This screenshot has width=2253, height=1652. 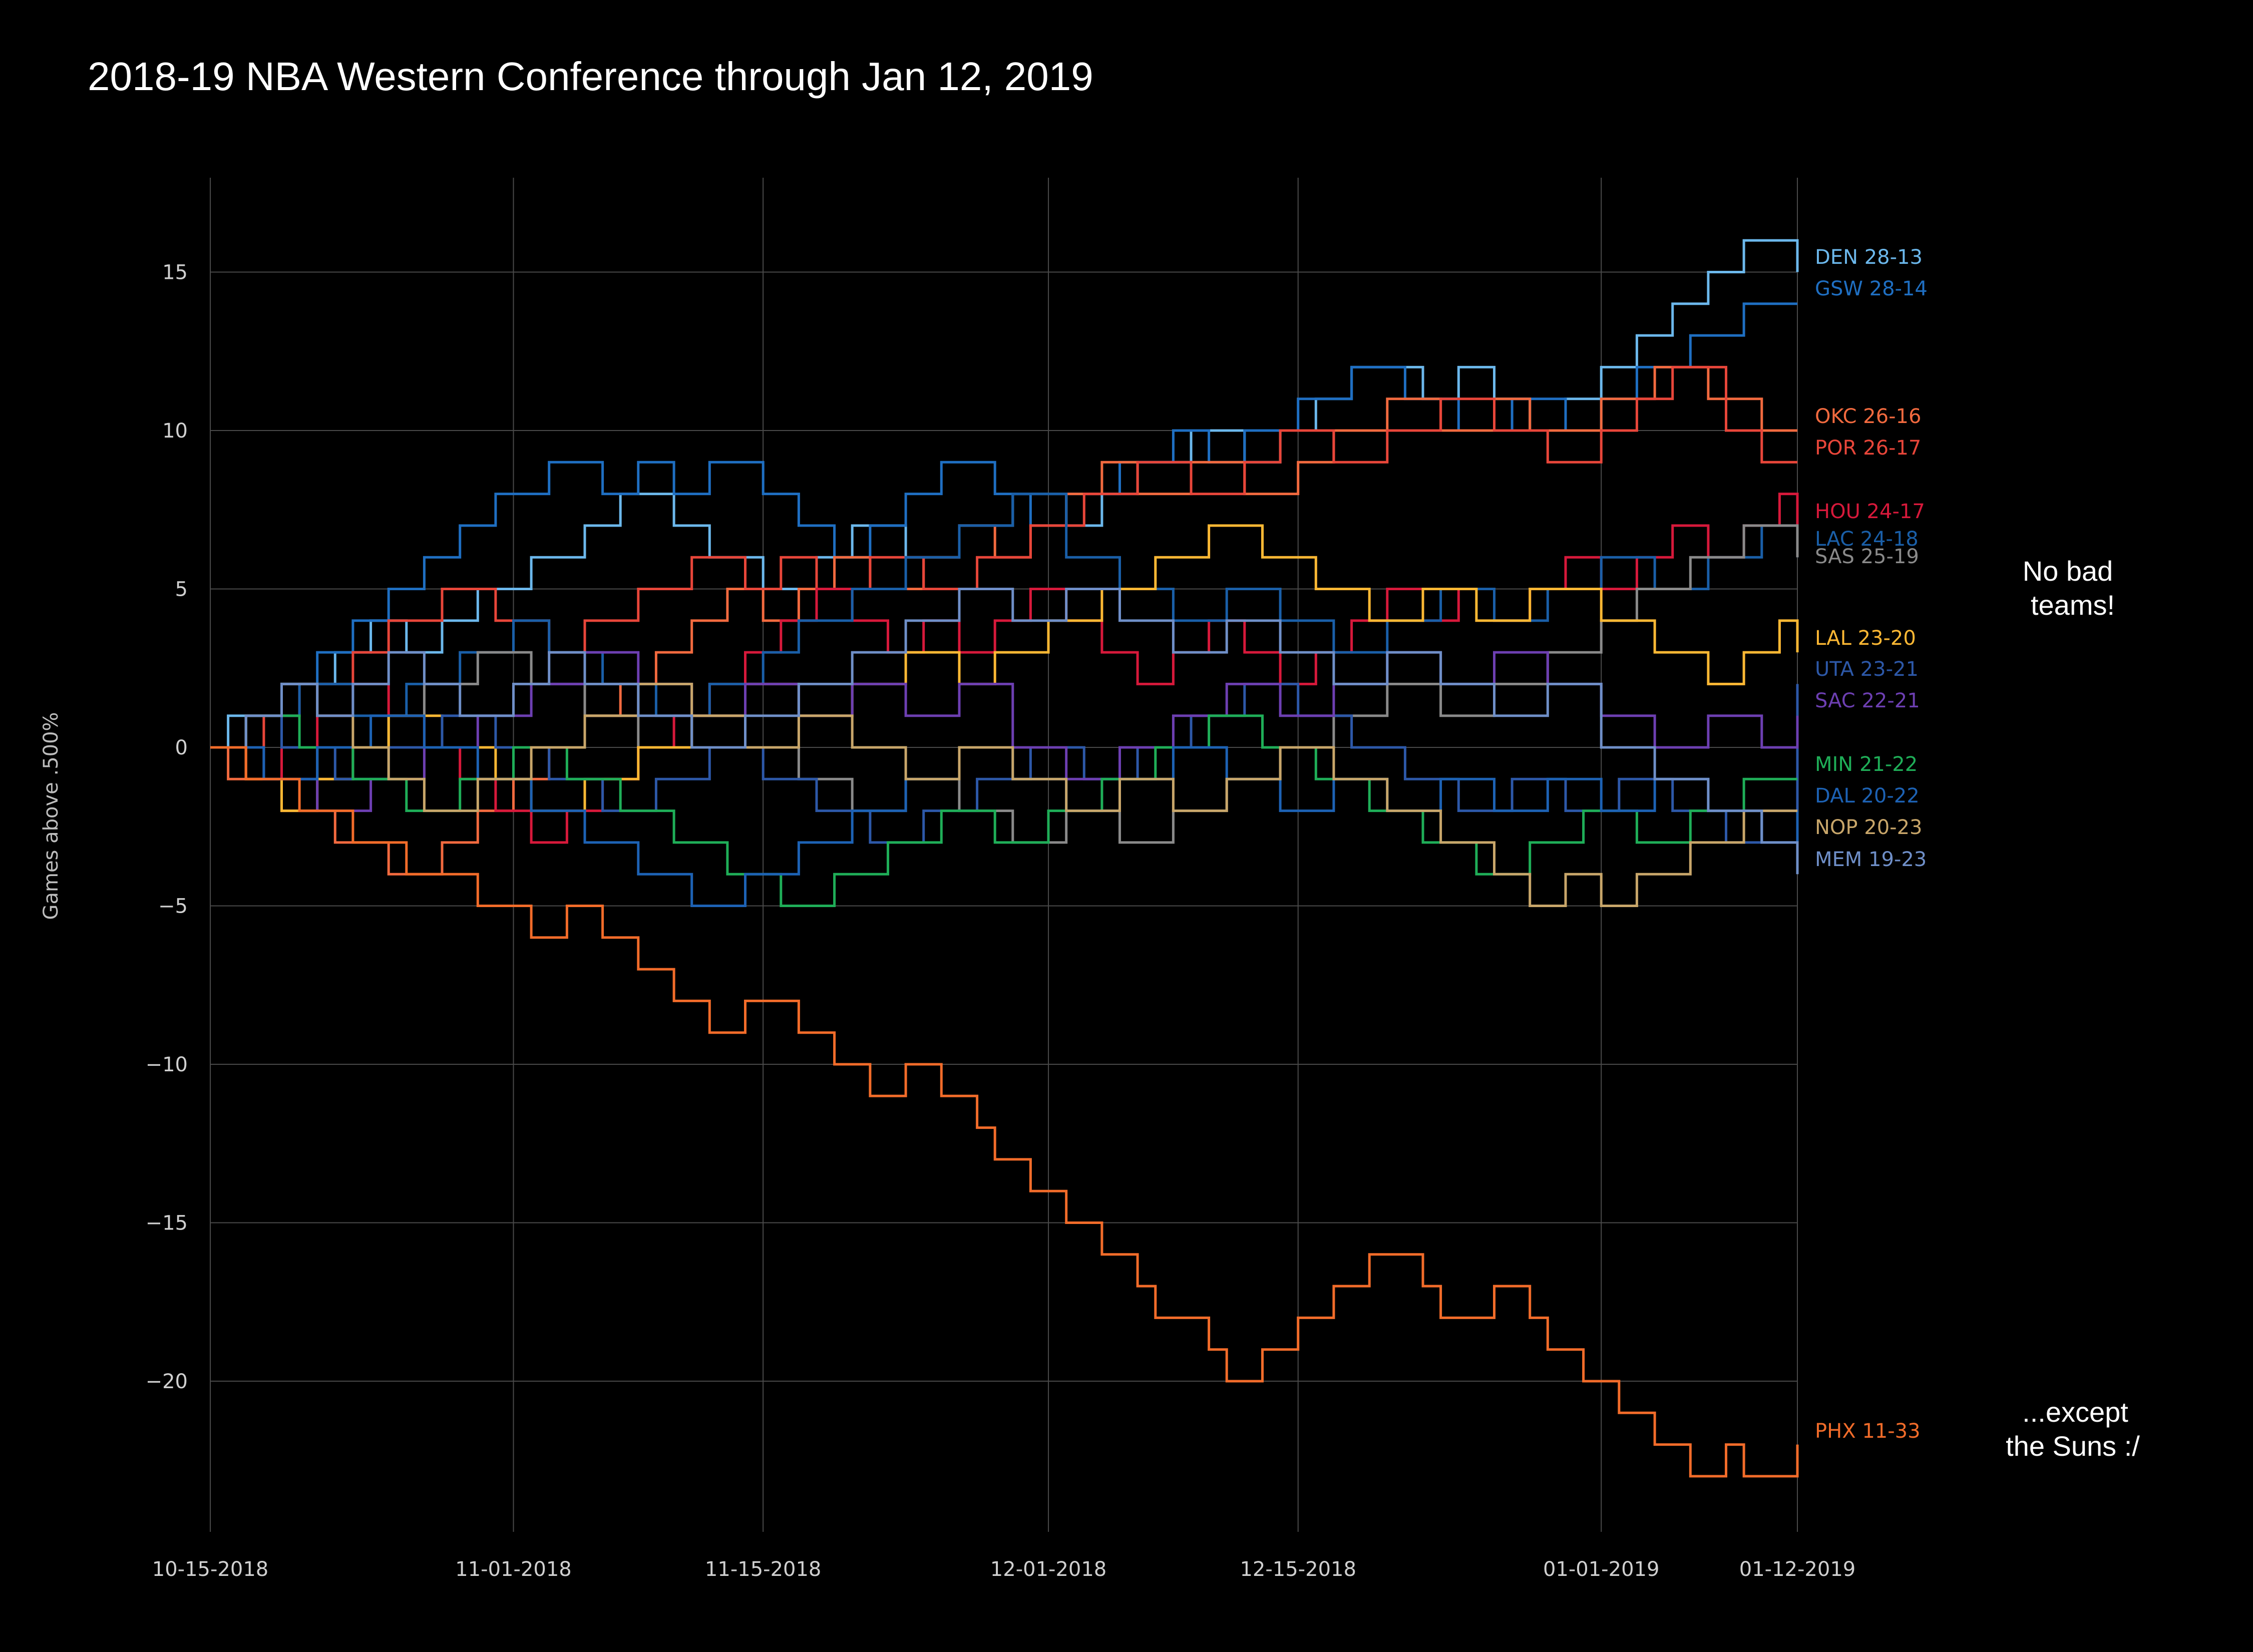 I want to click on x-tick-label: 12-01-2018, so click(x=1048, y=1569).